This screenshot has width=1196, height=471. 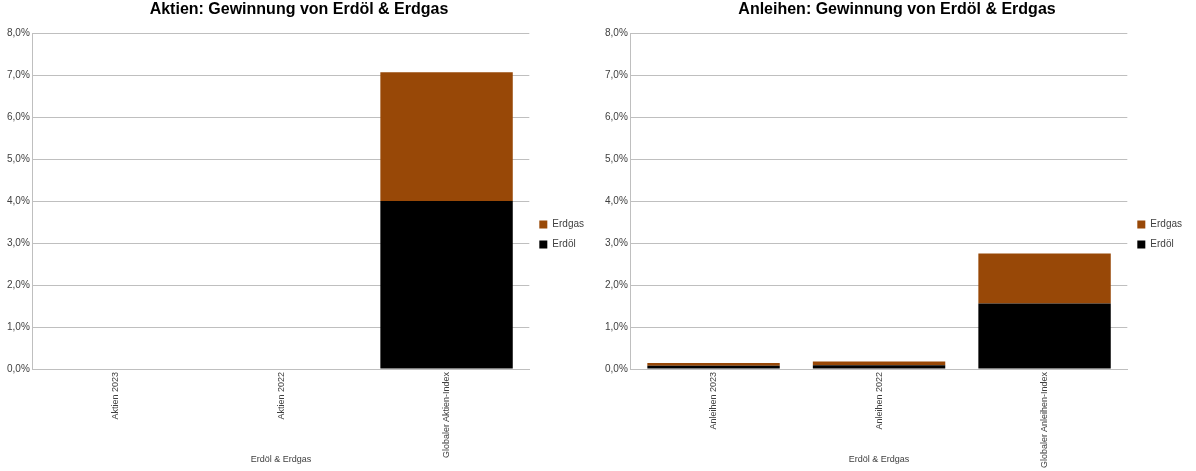 What do you see at coordinates (115, 396) in the screenshot?
I see `x-tick-label: Aktien 2023` at bounding box center [115, 396].